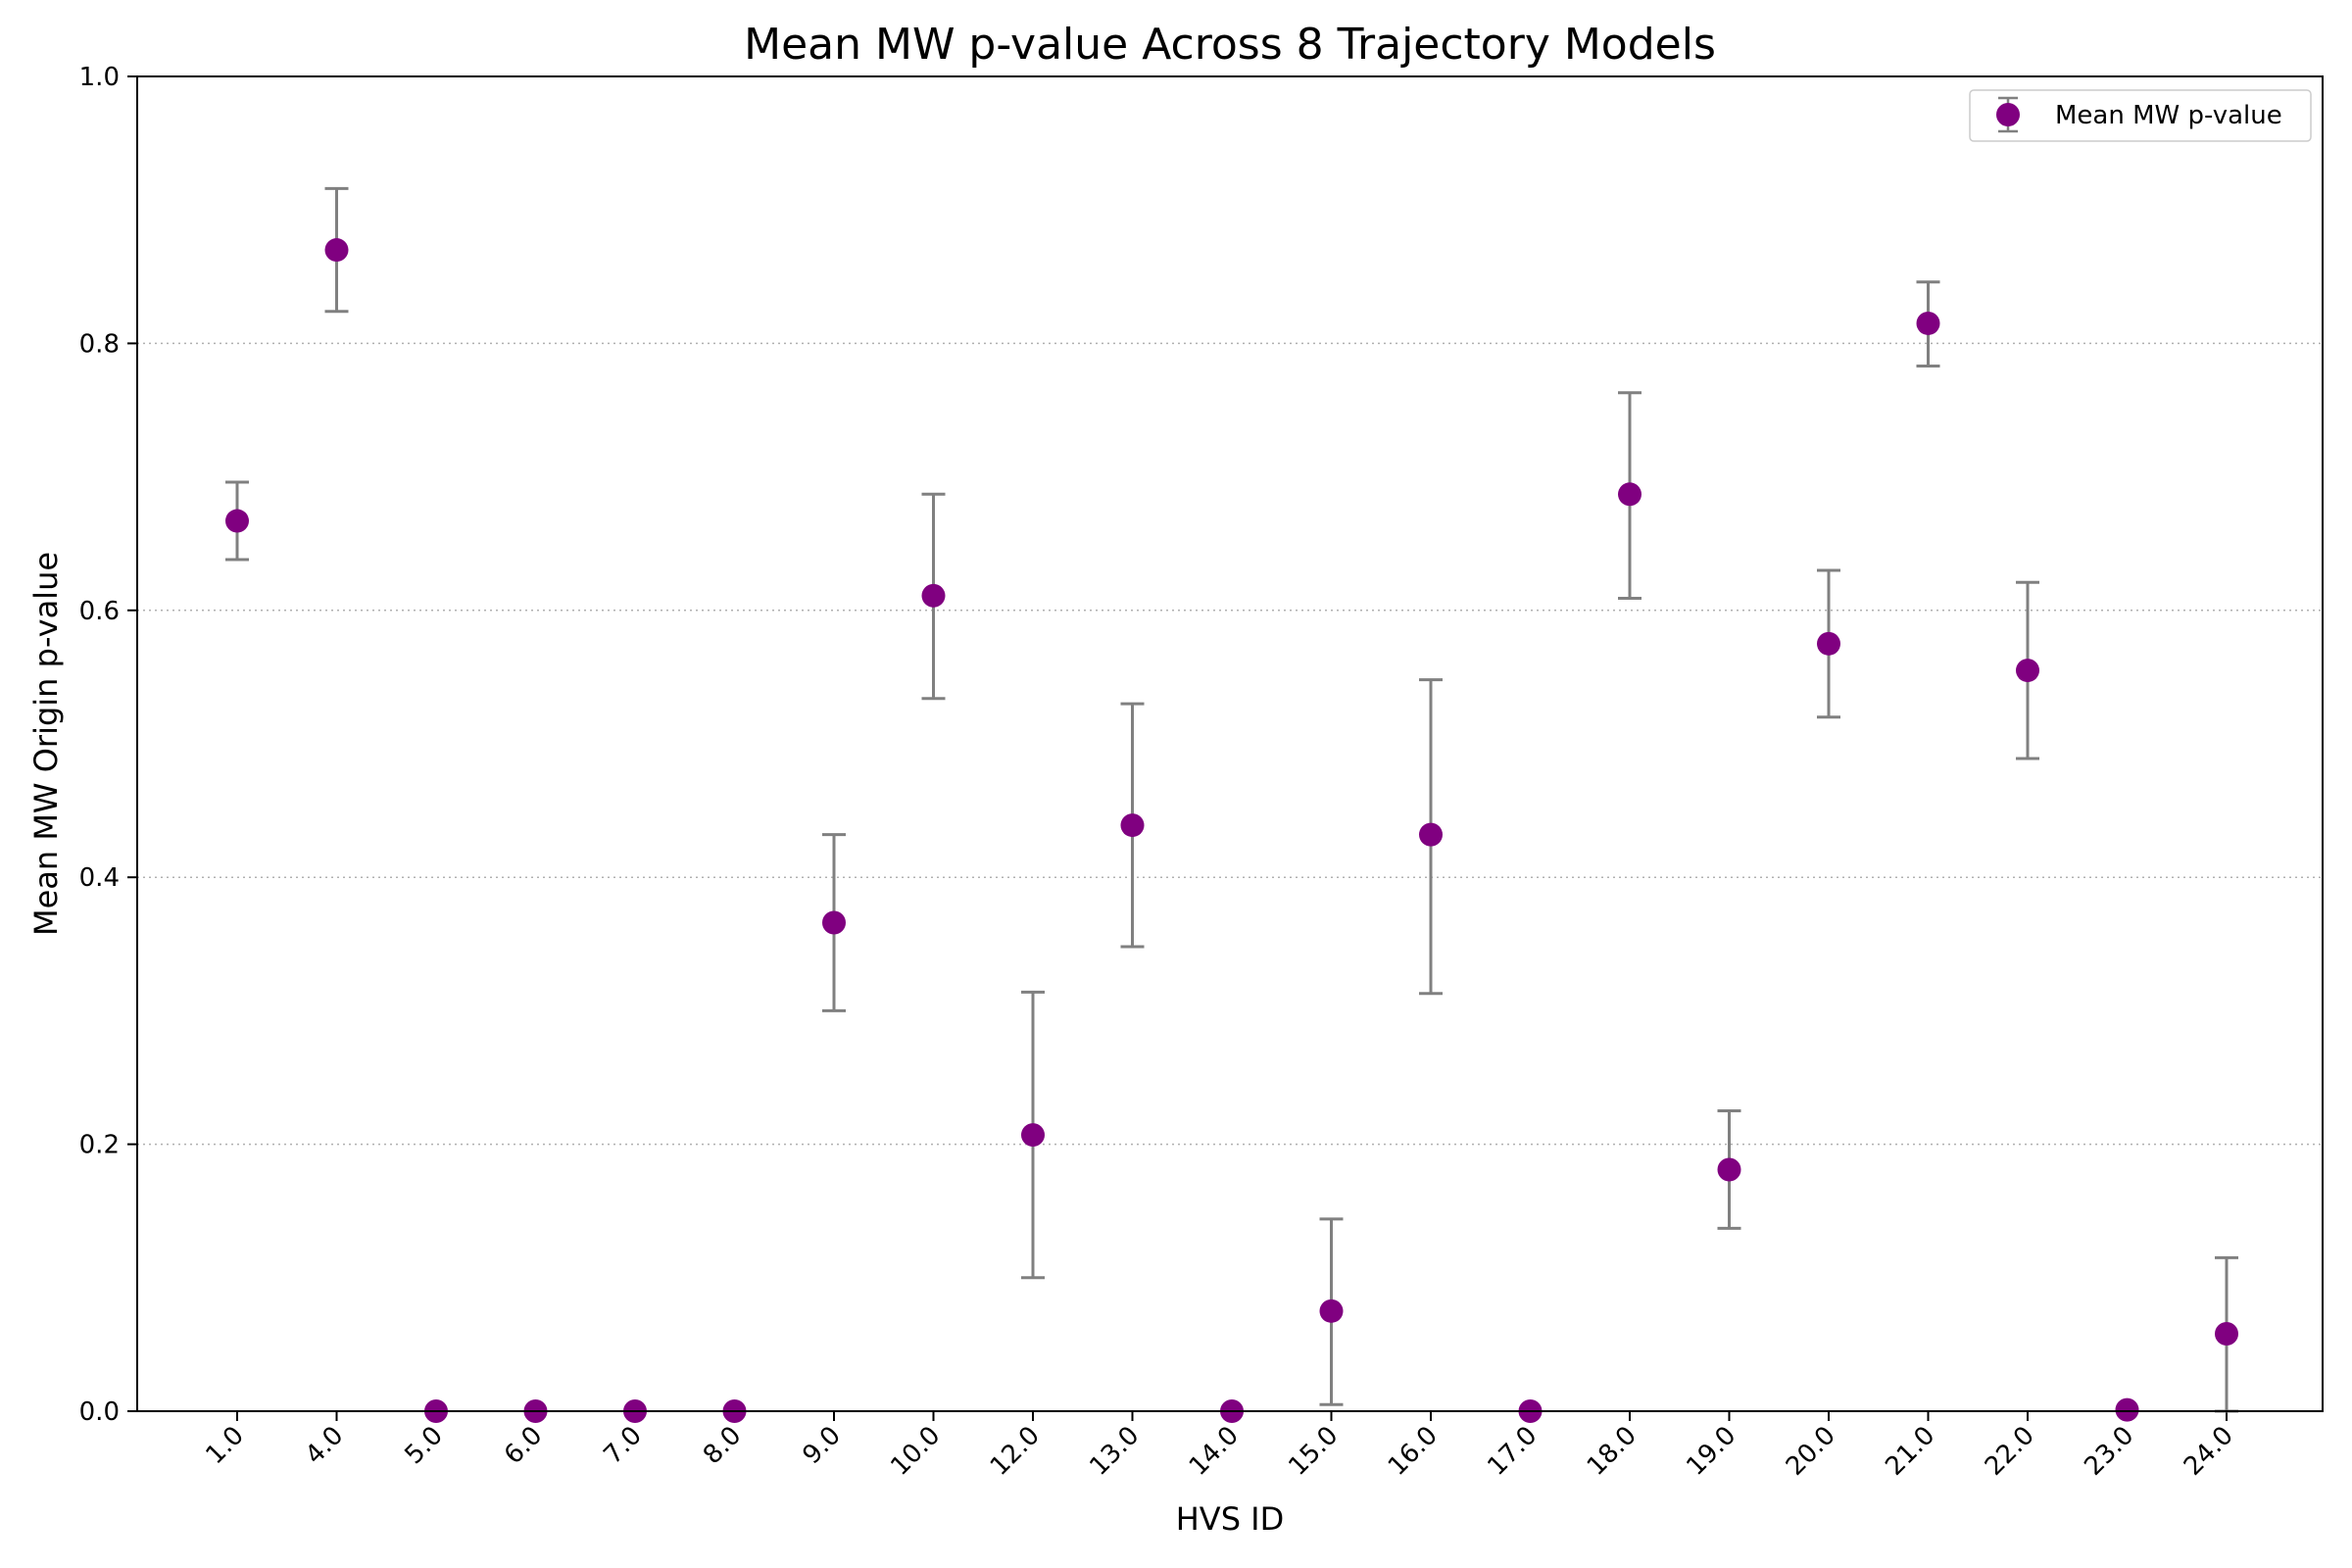 This screenshot has height=1568, width=2352. What do you see at coordinates (1512, 1451) in the screenshot?
I see `x-tick-label: 17.0` at bounding box center [1512, 1451].